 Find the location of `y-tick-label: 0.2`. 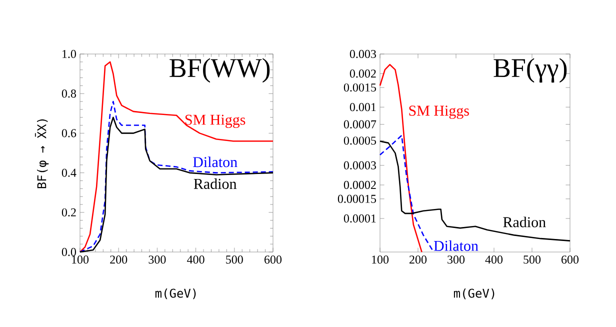

y-tick-label: 0.2 is located at coordinates (69, 212).